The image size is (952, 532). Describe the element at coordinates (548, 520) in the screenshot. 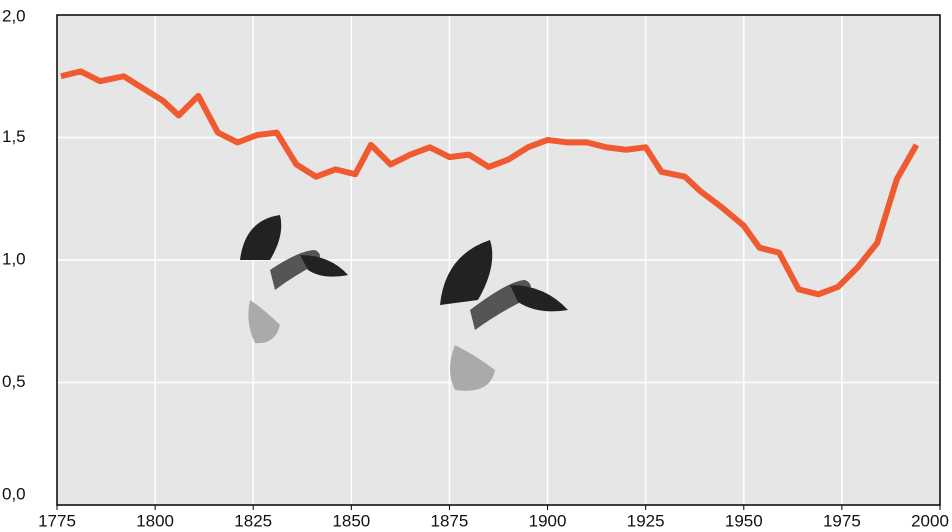

I see `x-tick-label: 1900` at that location.